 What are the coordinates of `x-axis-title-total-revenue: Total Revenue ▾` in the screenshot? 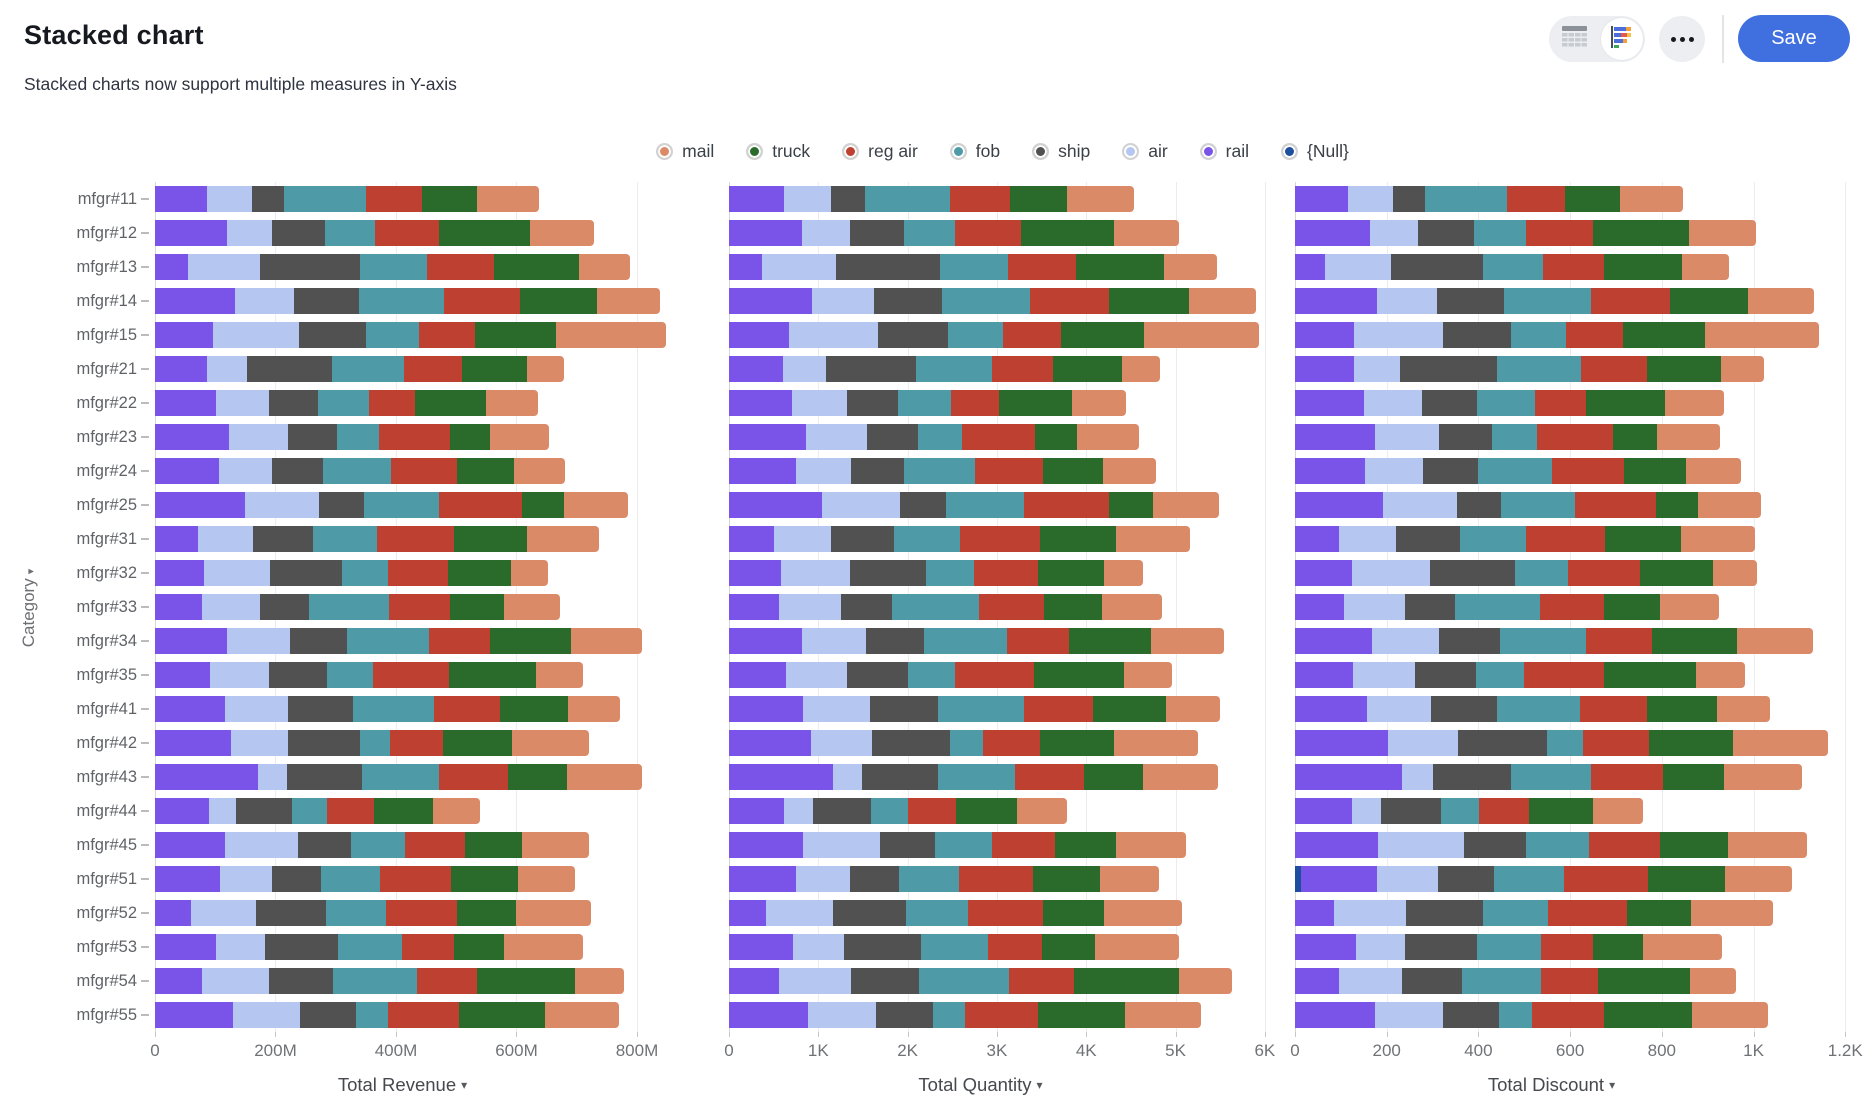 It's located at (402, 1085).